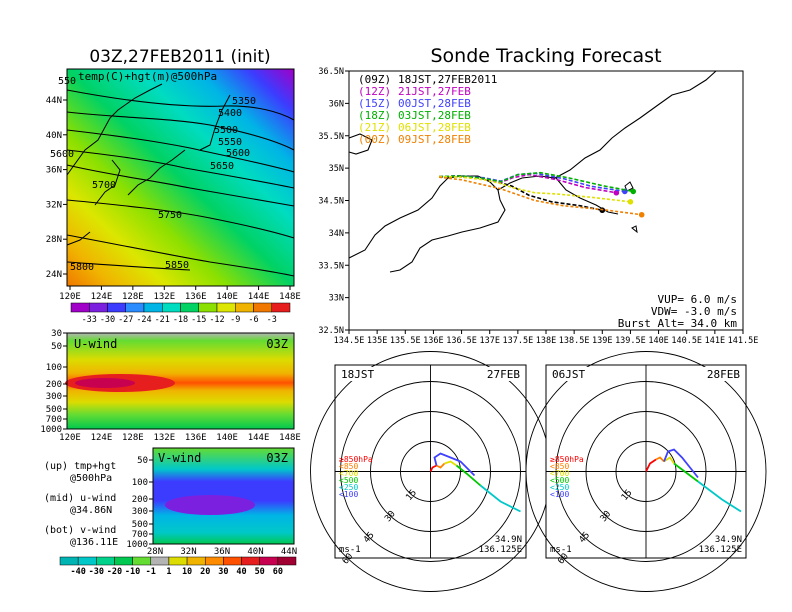 This screenshot has width=792, height=612. Describe the element at coordinates (180, 294) in the screenshot. I see `main-map-lon-ticks: 120E 124E 128E 132E 136E 140E 144E 148E` at that location.